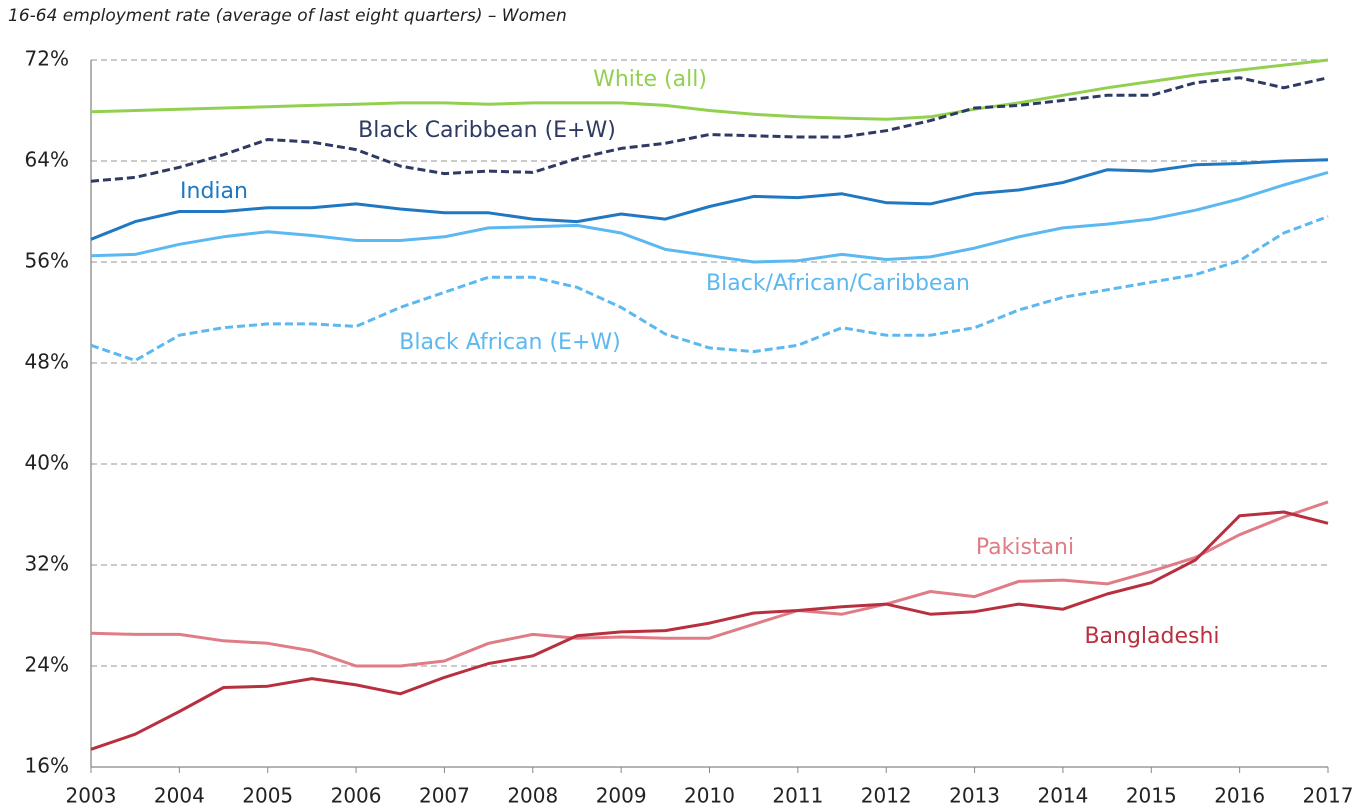 The height and width of the screenshot is (811, 1370). What do you see at coordinates (1025, 547) in the screenshot?
I see `series-label: Pakistani` at bounding box center [1025, 547].